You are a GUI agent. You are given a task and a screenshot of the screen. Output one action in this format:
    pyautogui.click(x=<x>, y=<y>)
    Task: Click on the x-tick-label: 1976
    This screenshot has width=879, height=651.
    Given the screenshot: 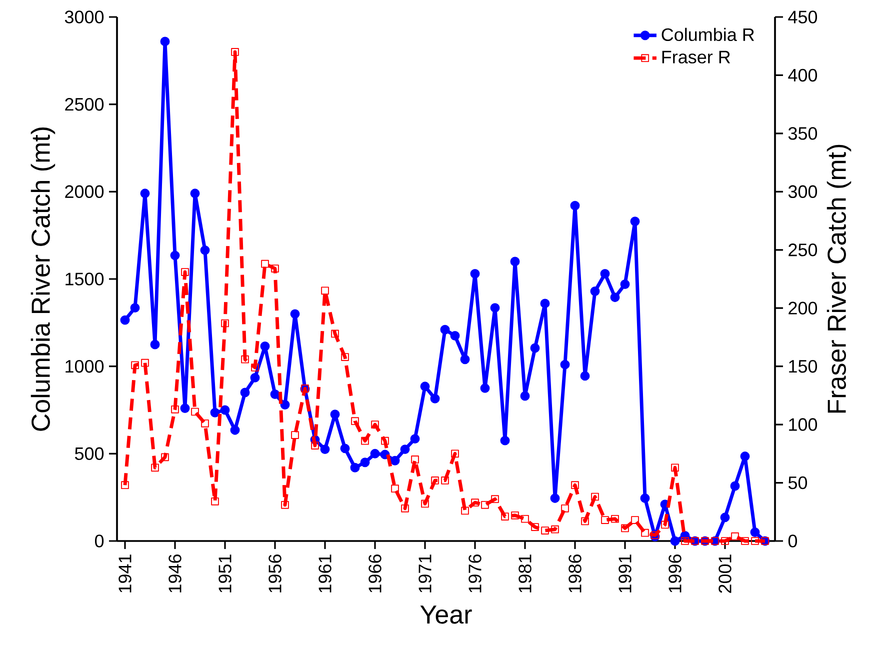 What is the action you would take?
    pyautogui.click(x=475, y=573)
    